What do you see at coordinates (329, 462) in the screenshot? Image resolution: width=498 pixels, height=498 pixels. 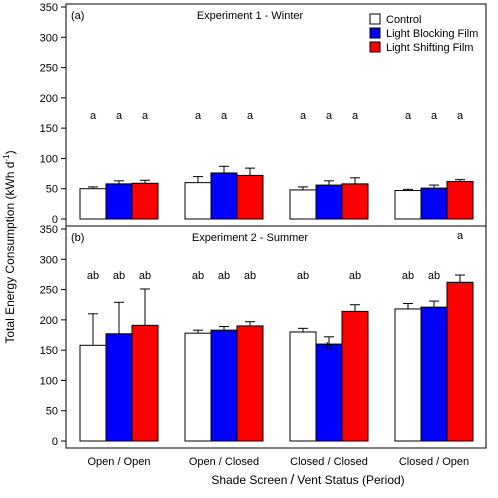 I see `x-tick-label: Closed / Closed` at bounding box center [329, 462].